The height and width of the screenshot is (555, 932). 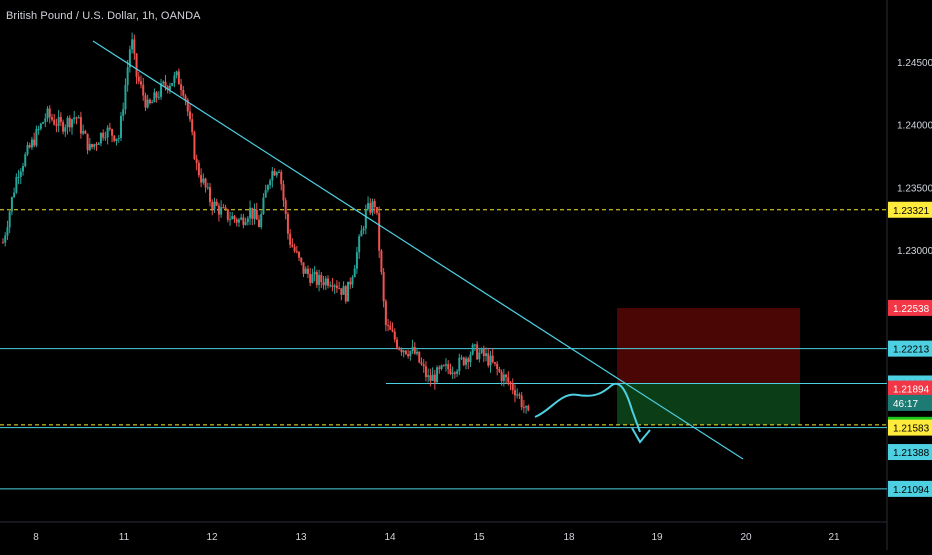 What do you see at coordinates (479, 537) in the screenshot?
I see `x-tick-label: 15` at bounding box center [479, 537].